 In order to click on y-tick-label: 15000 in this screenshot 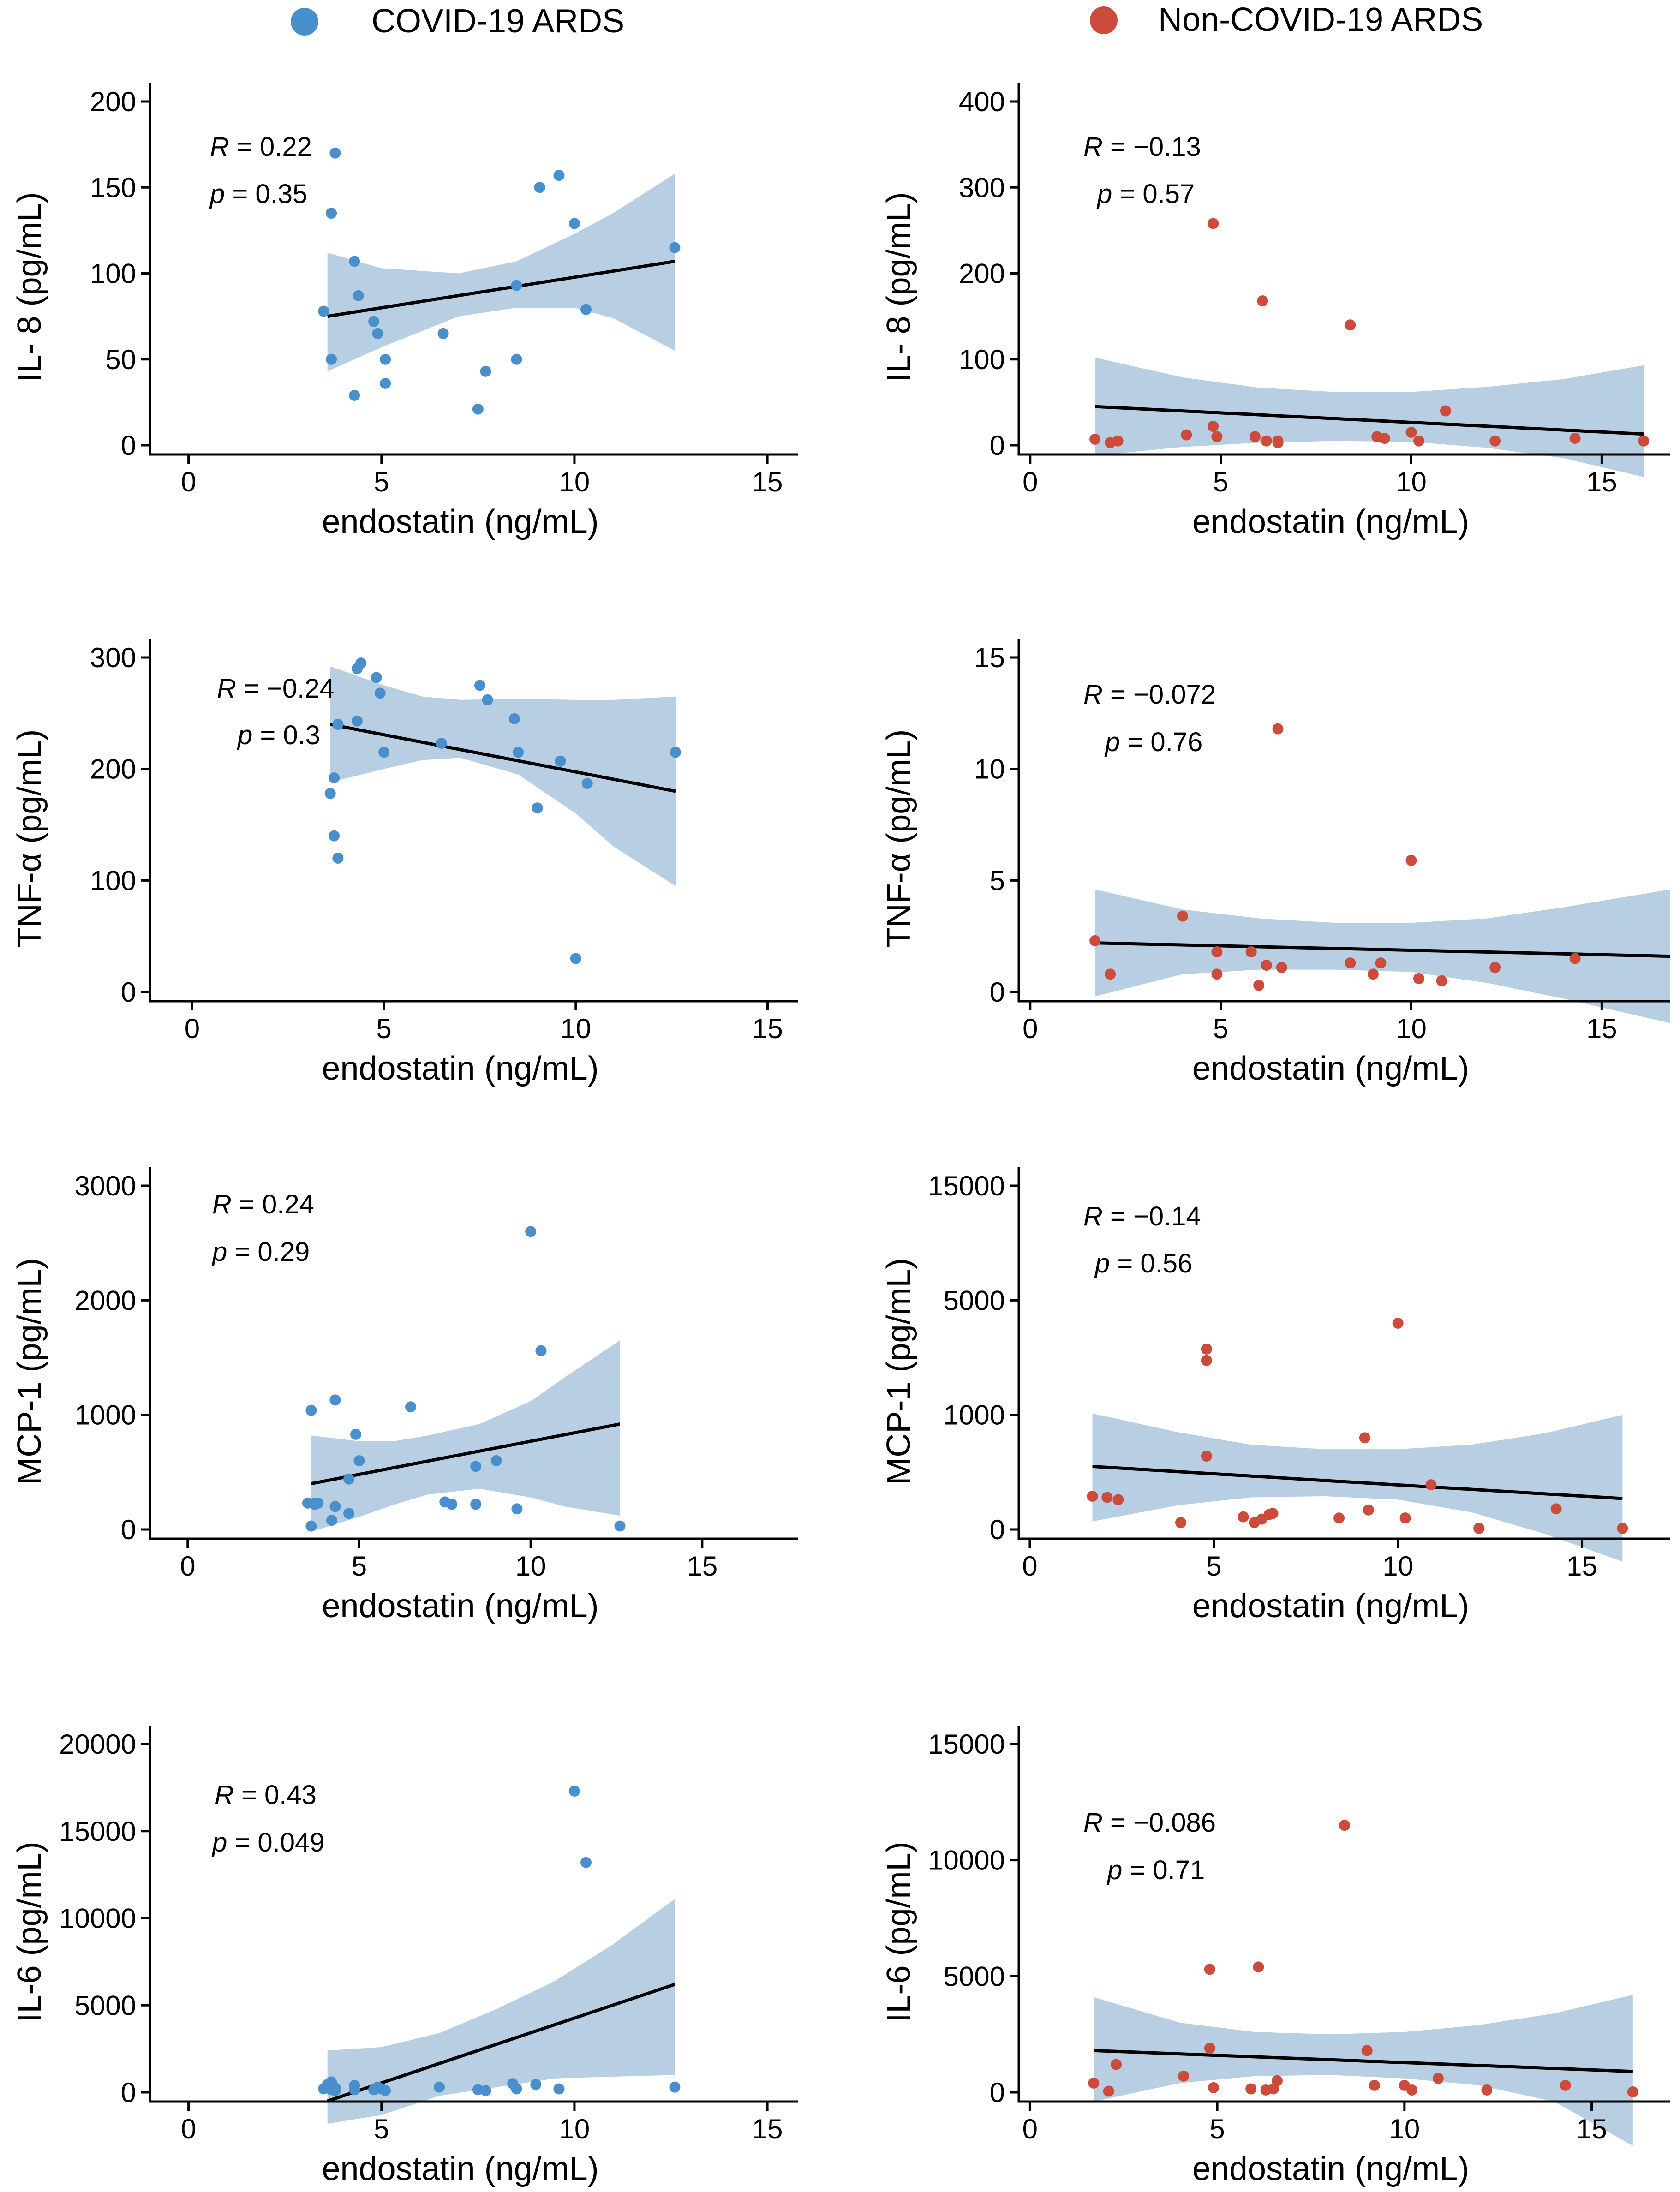, I will do `click(97, 1831)`.